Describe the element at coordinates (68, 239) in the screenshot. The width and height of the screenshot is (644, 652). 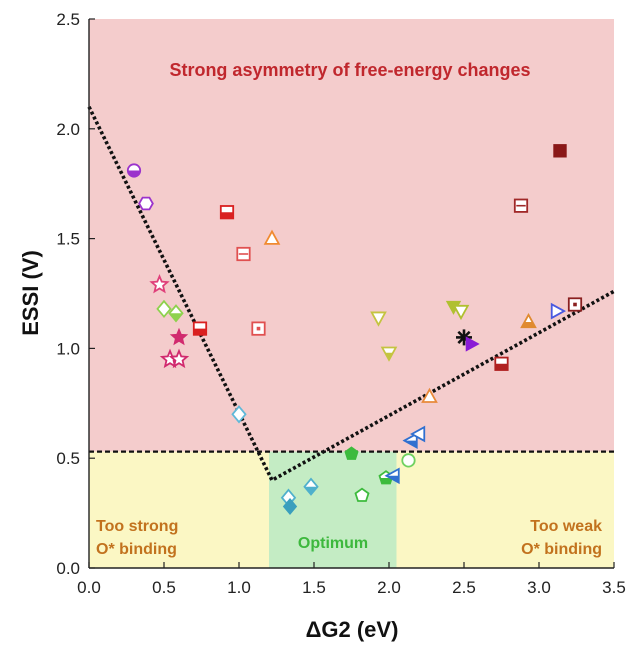
I see `y-tick-label: 1.5` at that location.